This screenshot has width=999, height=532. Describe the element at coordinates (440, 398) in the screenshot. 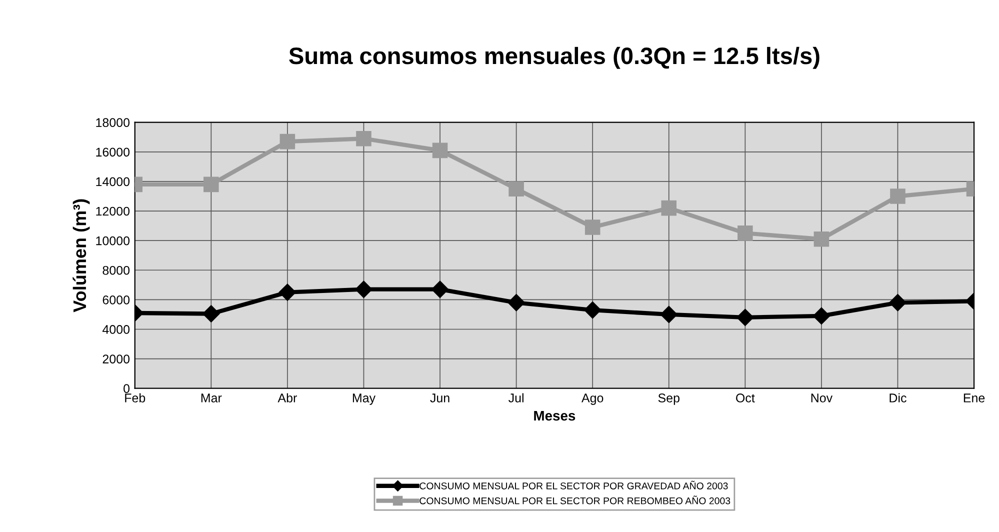

I see `x-tick-label: Jun` at that location.